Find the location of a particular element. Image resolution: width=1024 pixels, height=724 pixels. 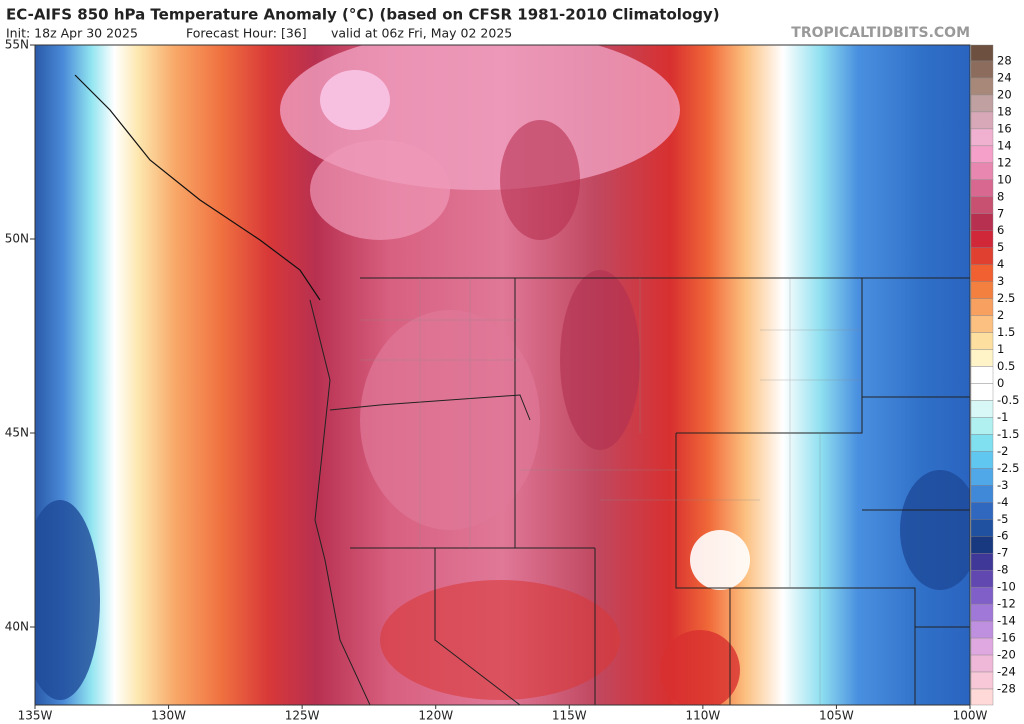

lat-label: 40N is located at coordinates (17, 627).